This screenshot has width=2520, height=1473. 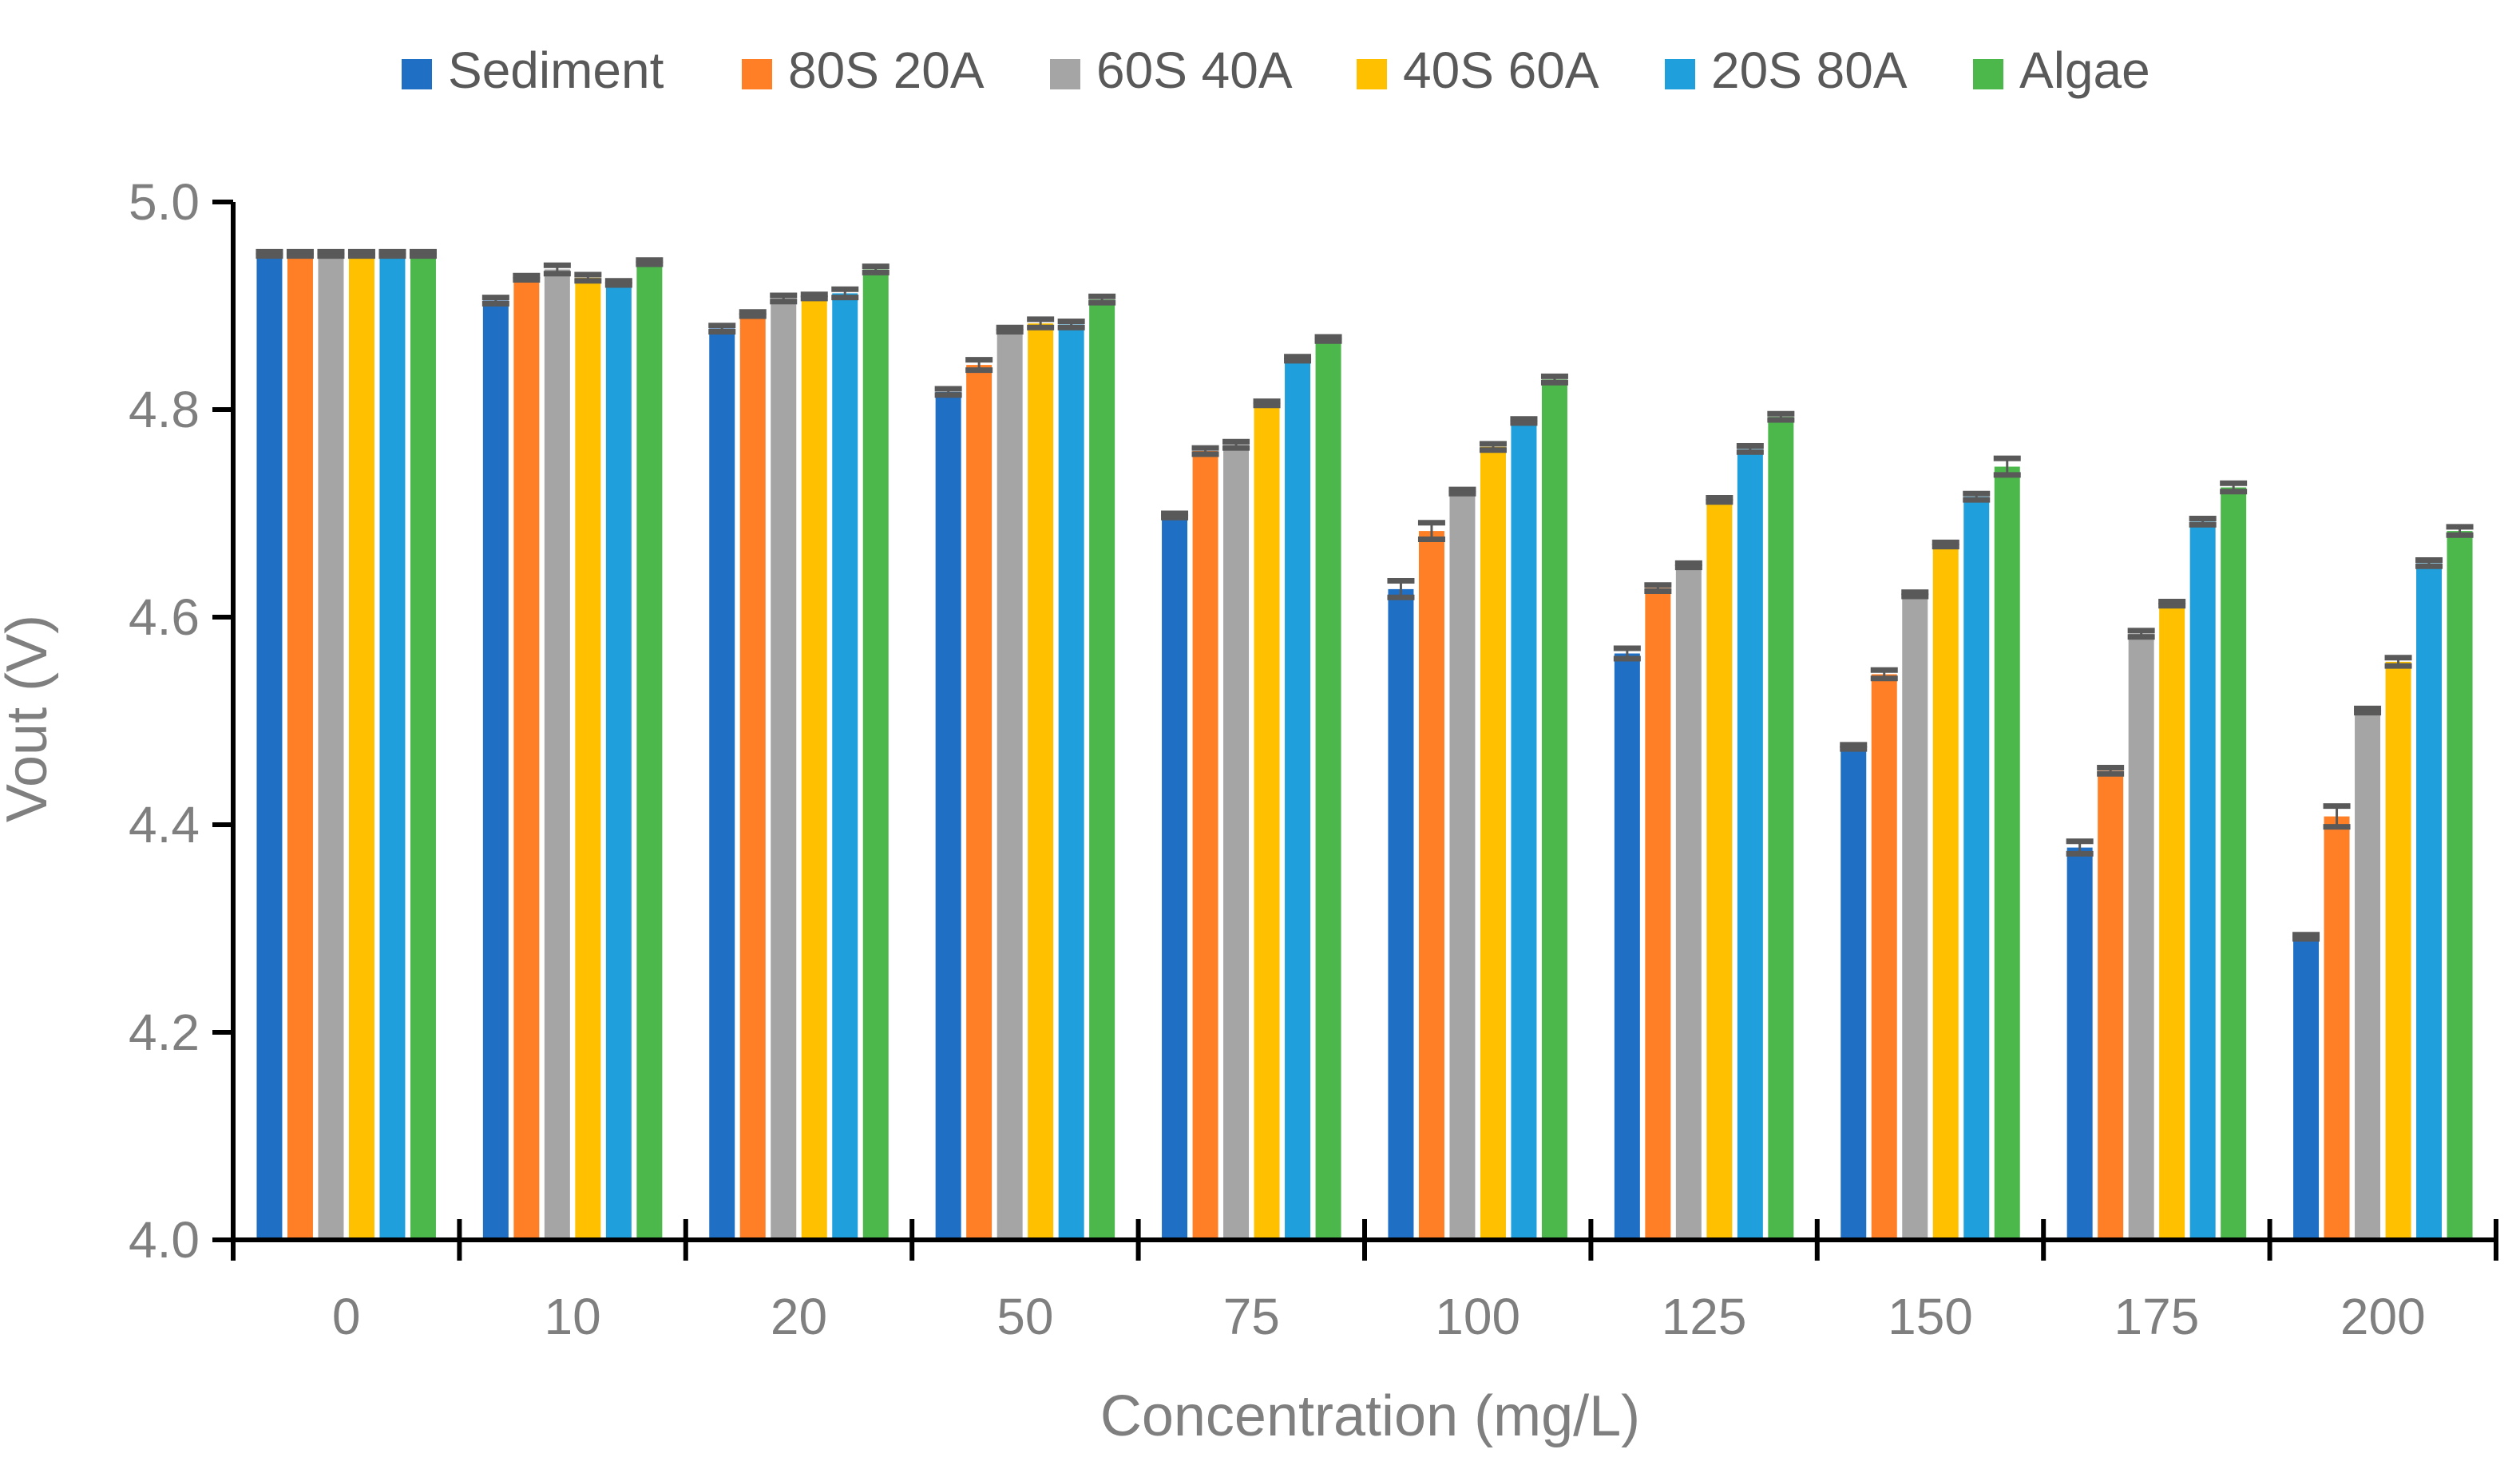 I want to click on x-tick-label: 125, so click(x=1705, y=1316).